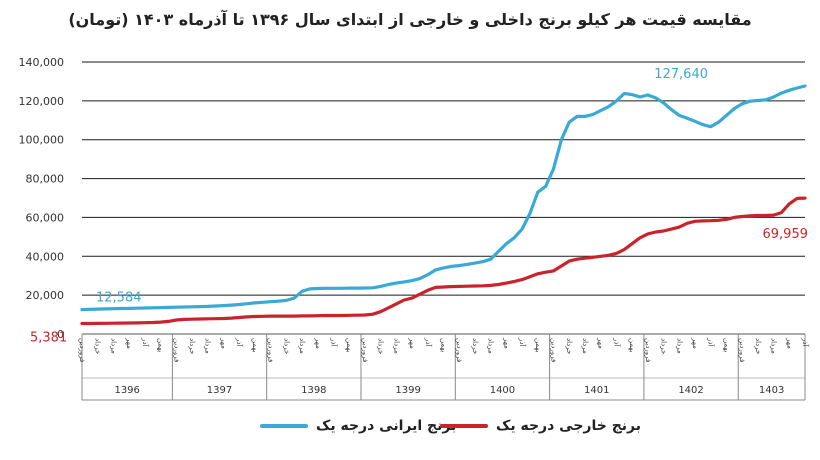  What do you see at coordinates (786, 234) in the screenshot?
I see `data-label-foreign-end: 69,959` at bounding box center [786, 234].